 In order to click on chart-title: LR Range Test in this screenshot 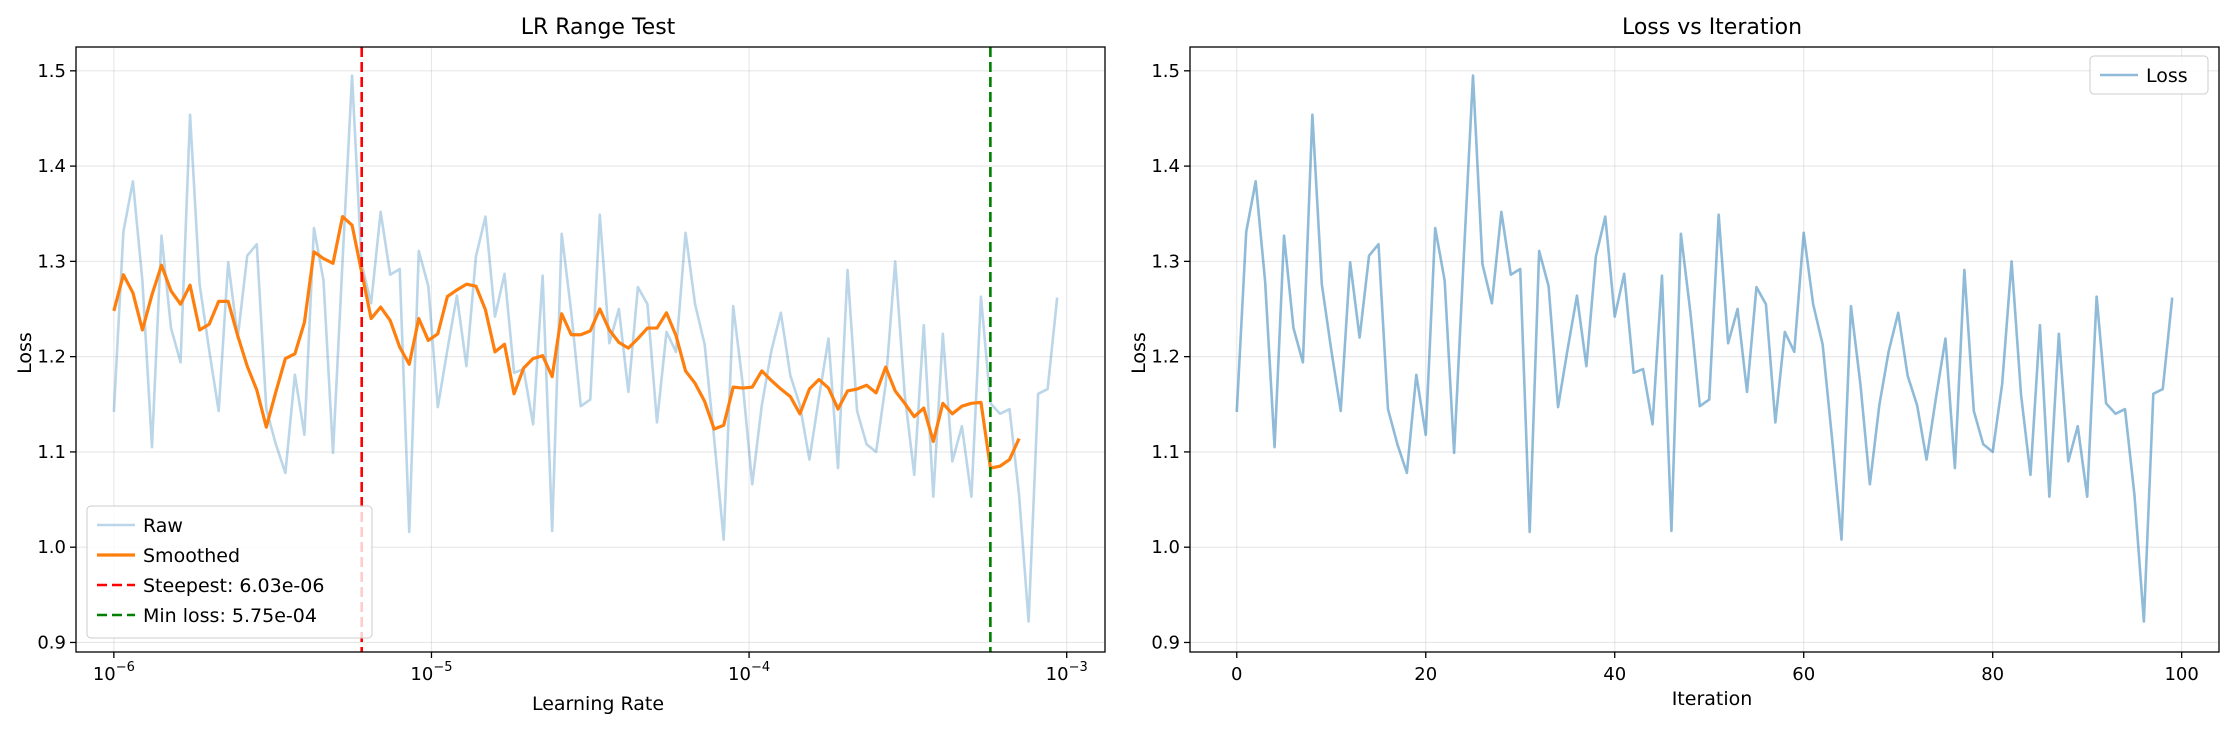, I will do `click(598, 27)`.